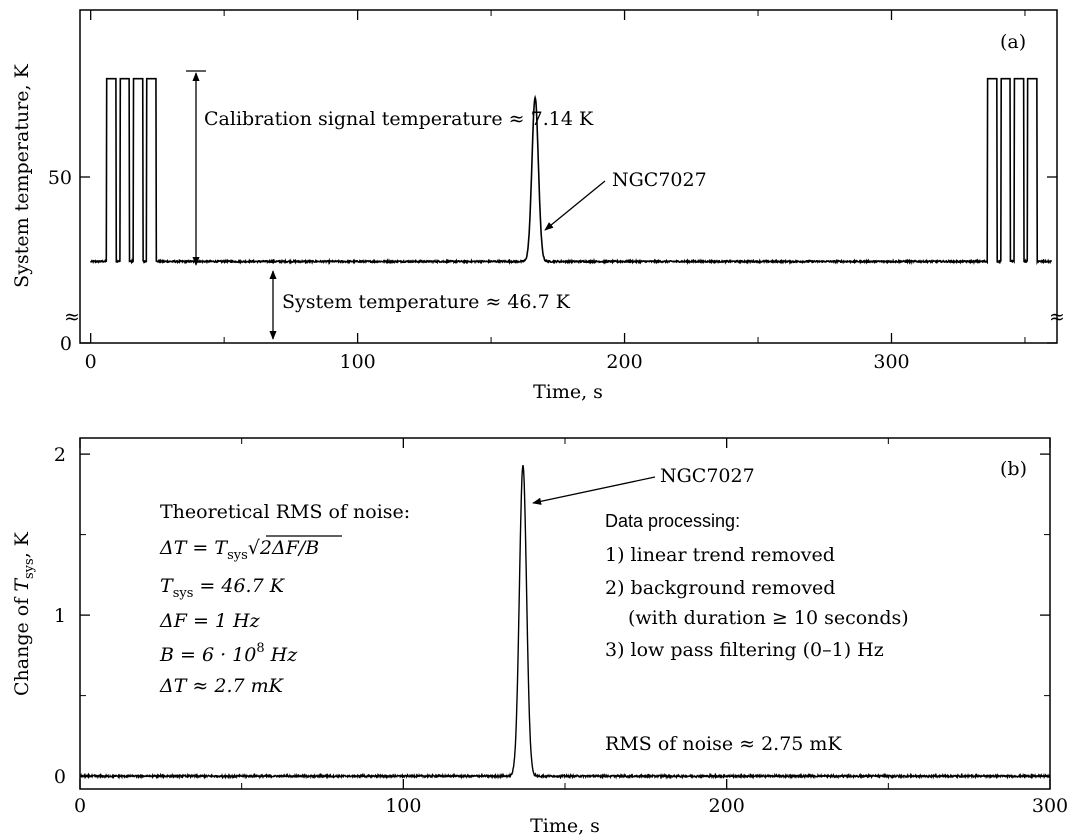  Describe the element at coordinates (659, 180) in the screenshot. I see `source-label-a: NGC7027` at that location.